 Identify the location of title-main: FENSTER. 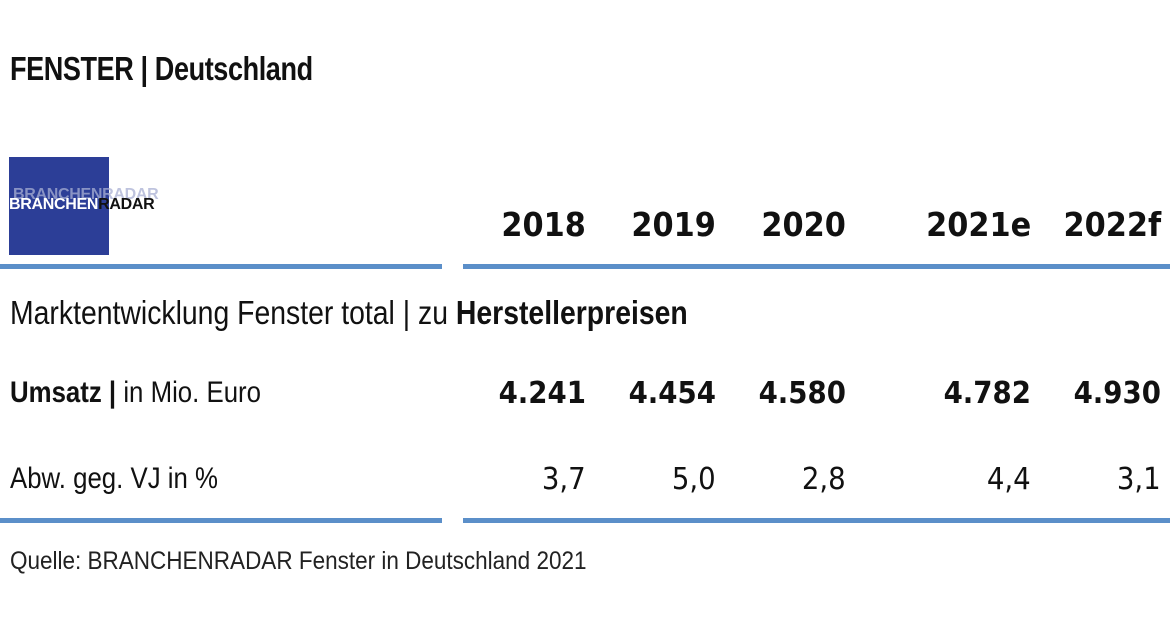
(72, 68).